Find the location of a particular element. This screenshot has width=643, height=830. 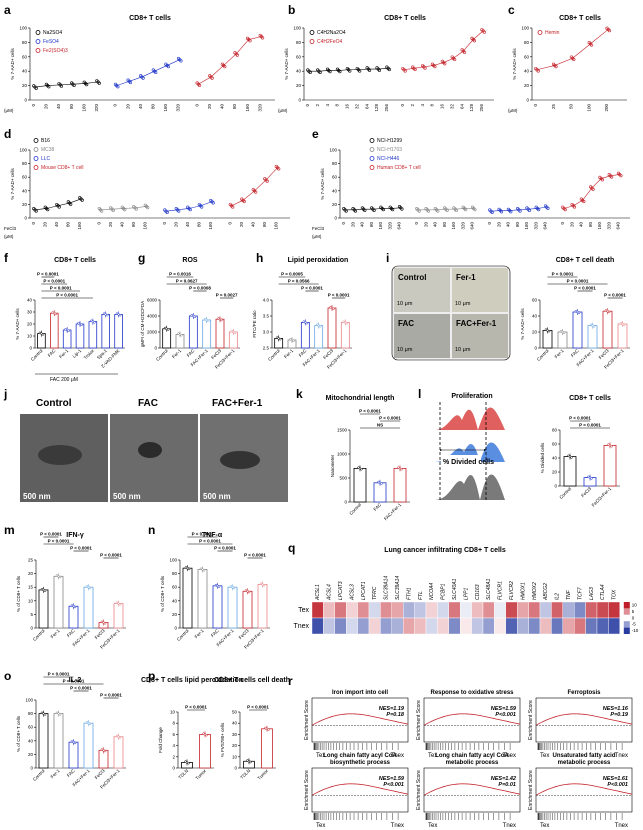

hist-red is located at coordinates (470, 418).